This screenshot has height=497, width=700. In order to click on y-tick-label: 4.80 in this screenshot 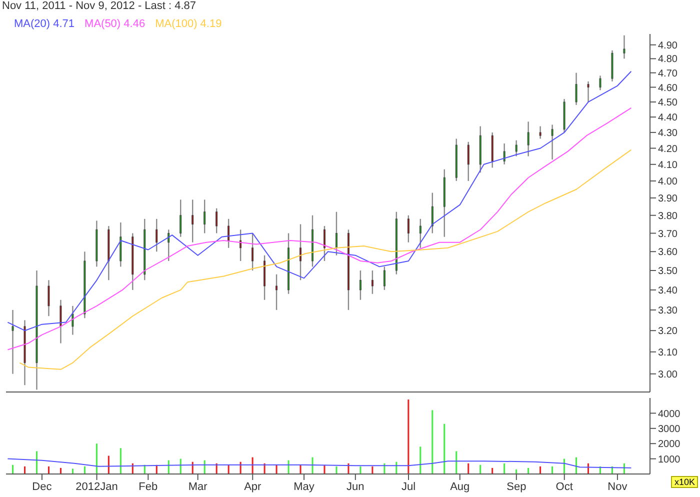, I will do `click(668, 60)`.